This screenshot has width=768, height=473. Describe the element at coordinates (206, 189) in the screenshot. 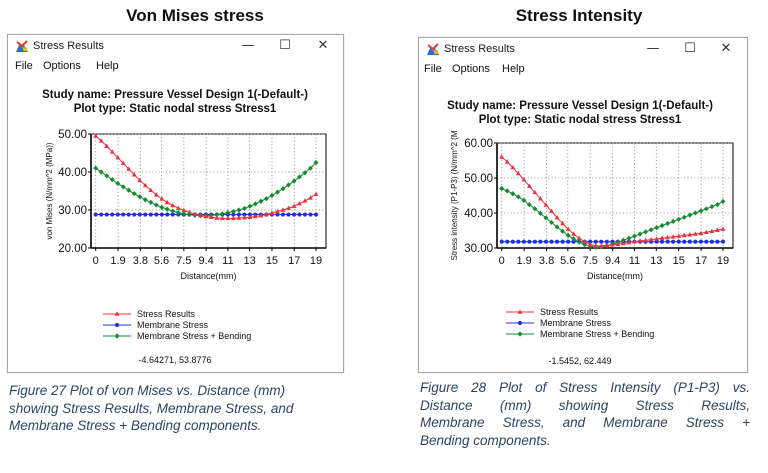

I see `series-membrane-stress-bending` at that location.